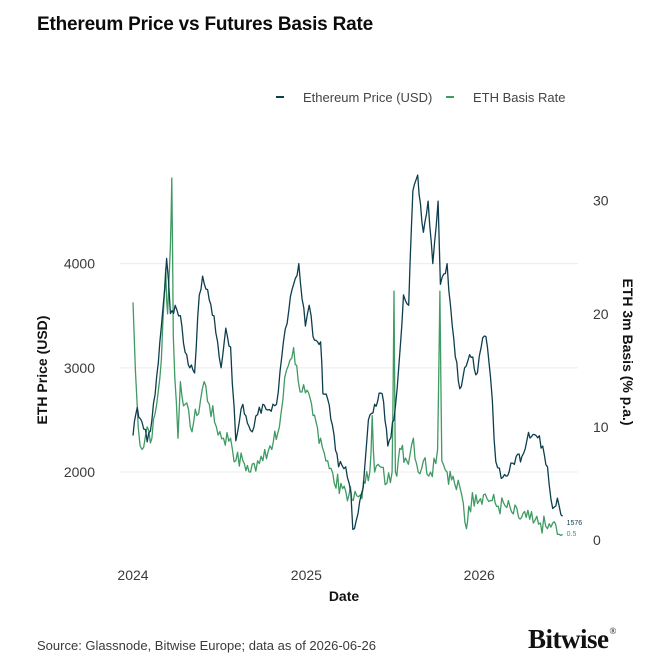  What do you see at coordinates (344, 596) in the screenshot?
I see `x-axis-title: Date` at bounding box center [344, 596].